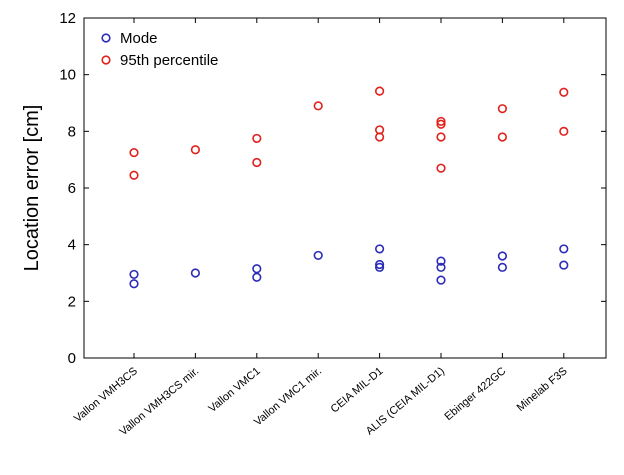 The image size is (624, 475). Describe the element at coordinates (72, 245) in the screenshot. I see `y-tick-label: 4` at that location.